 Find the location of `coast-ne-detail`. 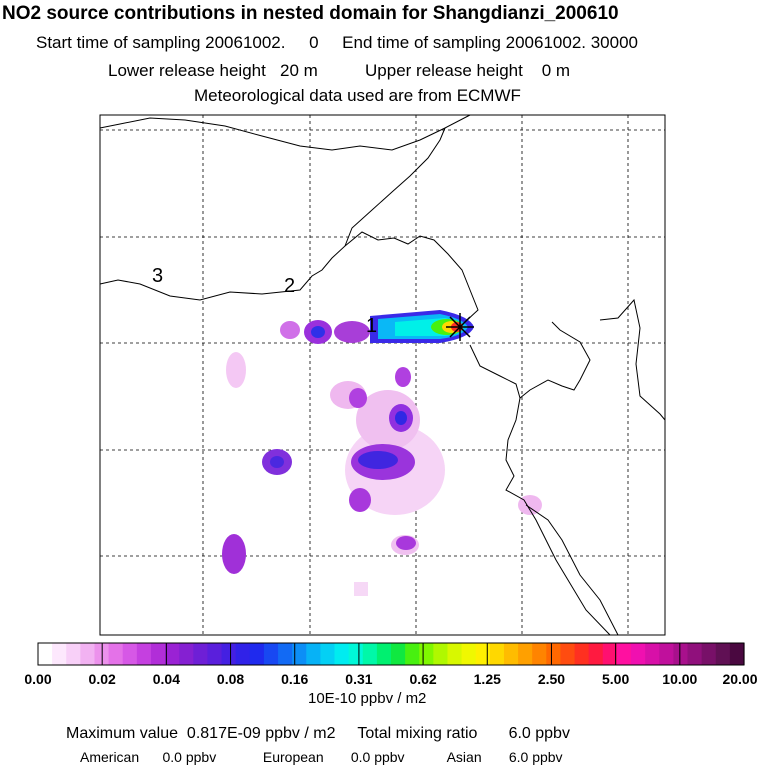

coast-ne-detail is located at coordinates (411, 277).